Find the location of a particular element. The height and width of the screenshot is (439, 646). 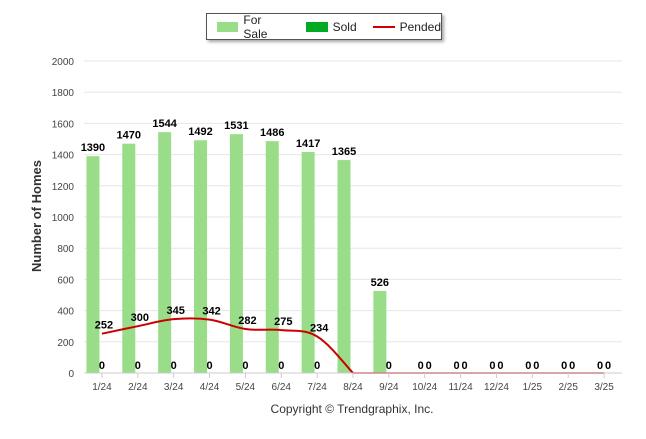

for-sale-swatch is located at coordinates (228, 26).